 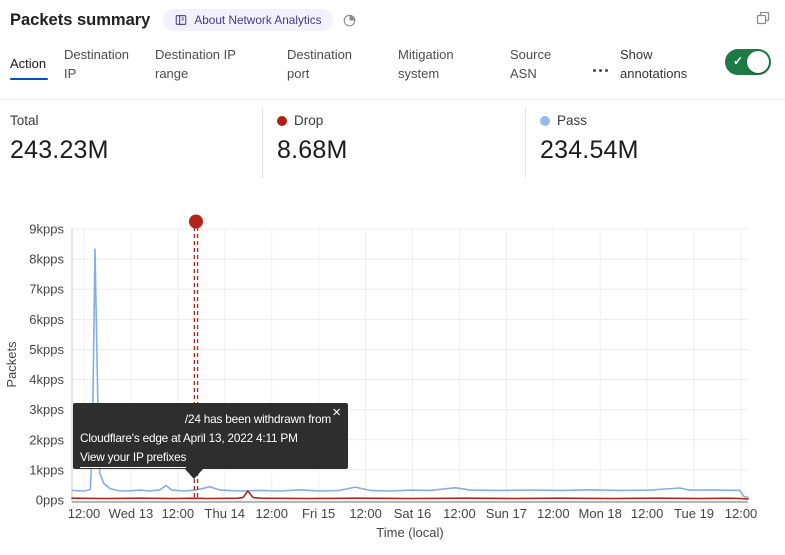 What do you see at coordinates (312, 150) in the screenshot?
I see `stat-drop-value: 8.68M` at bounding box center [312, 150].